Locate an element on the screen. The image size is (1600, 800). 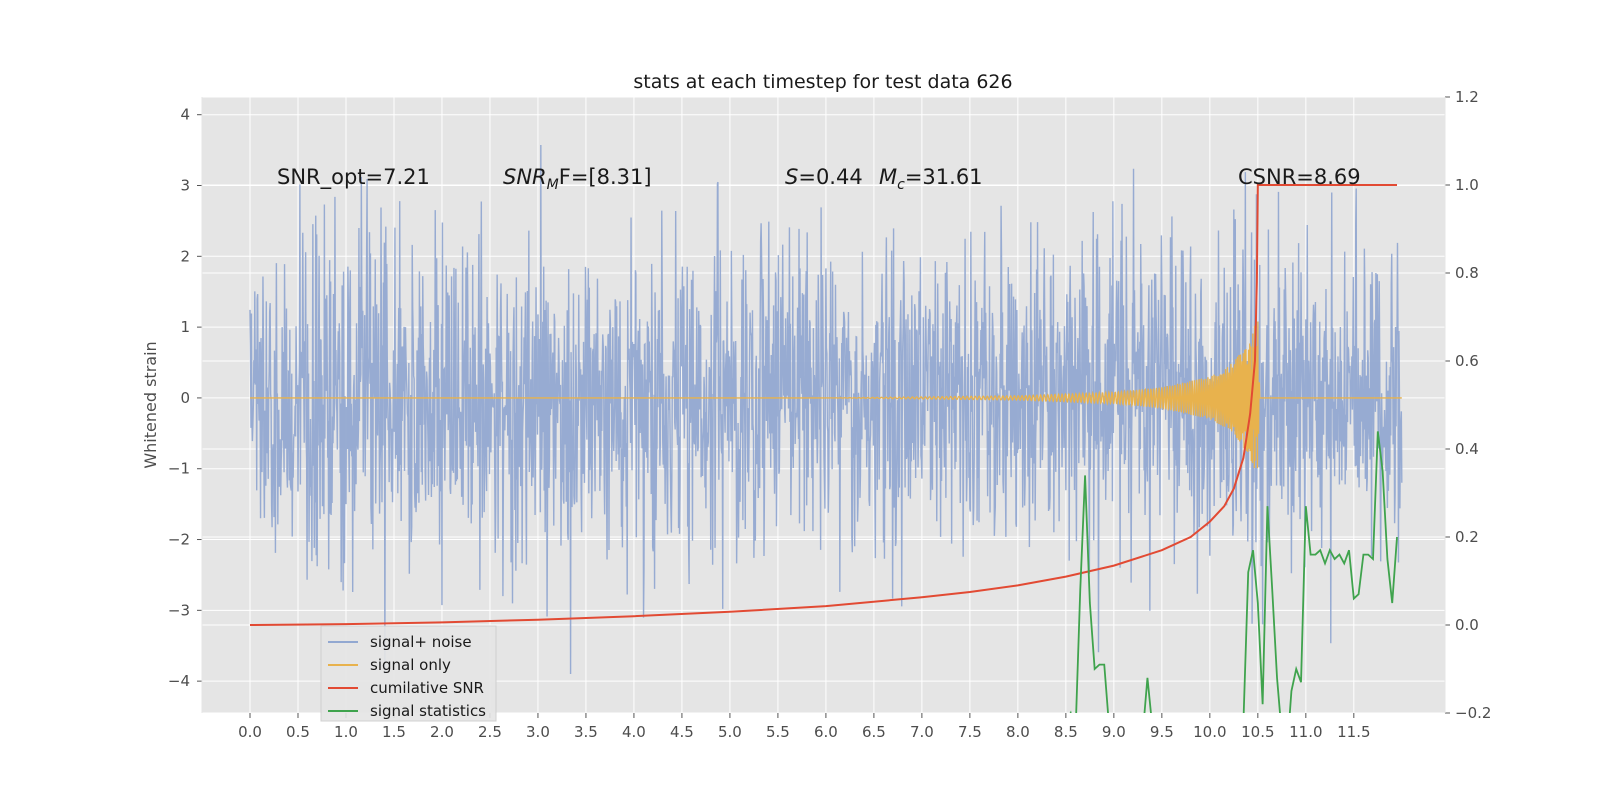
annotation-mc: Mc=31.61 is located at coordinates (931, 179).